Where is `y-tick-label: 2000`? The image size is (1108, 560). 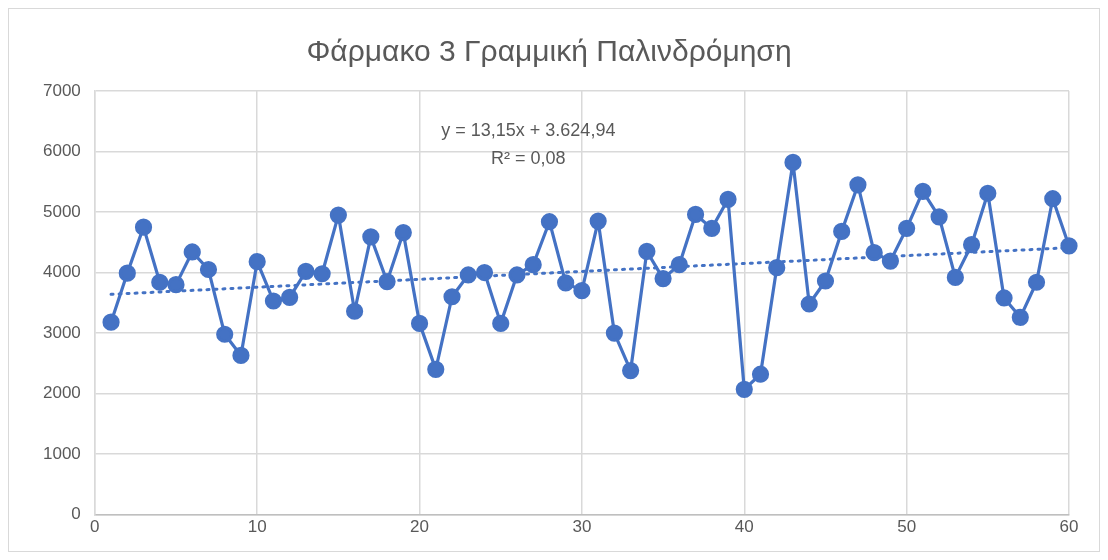
y-tick-label: 2000 is located at coordinates (61, 393).